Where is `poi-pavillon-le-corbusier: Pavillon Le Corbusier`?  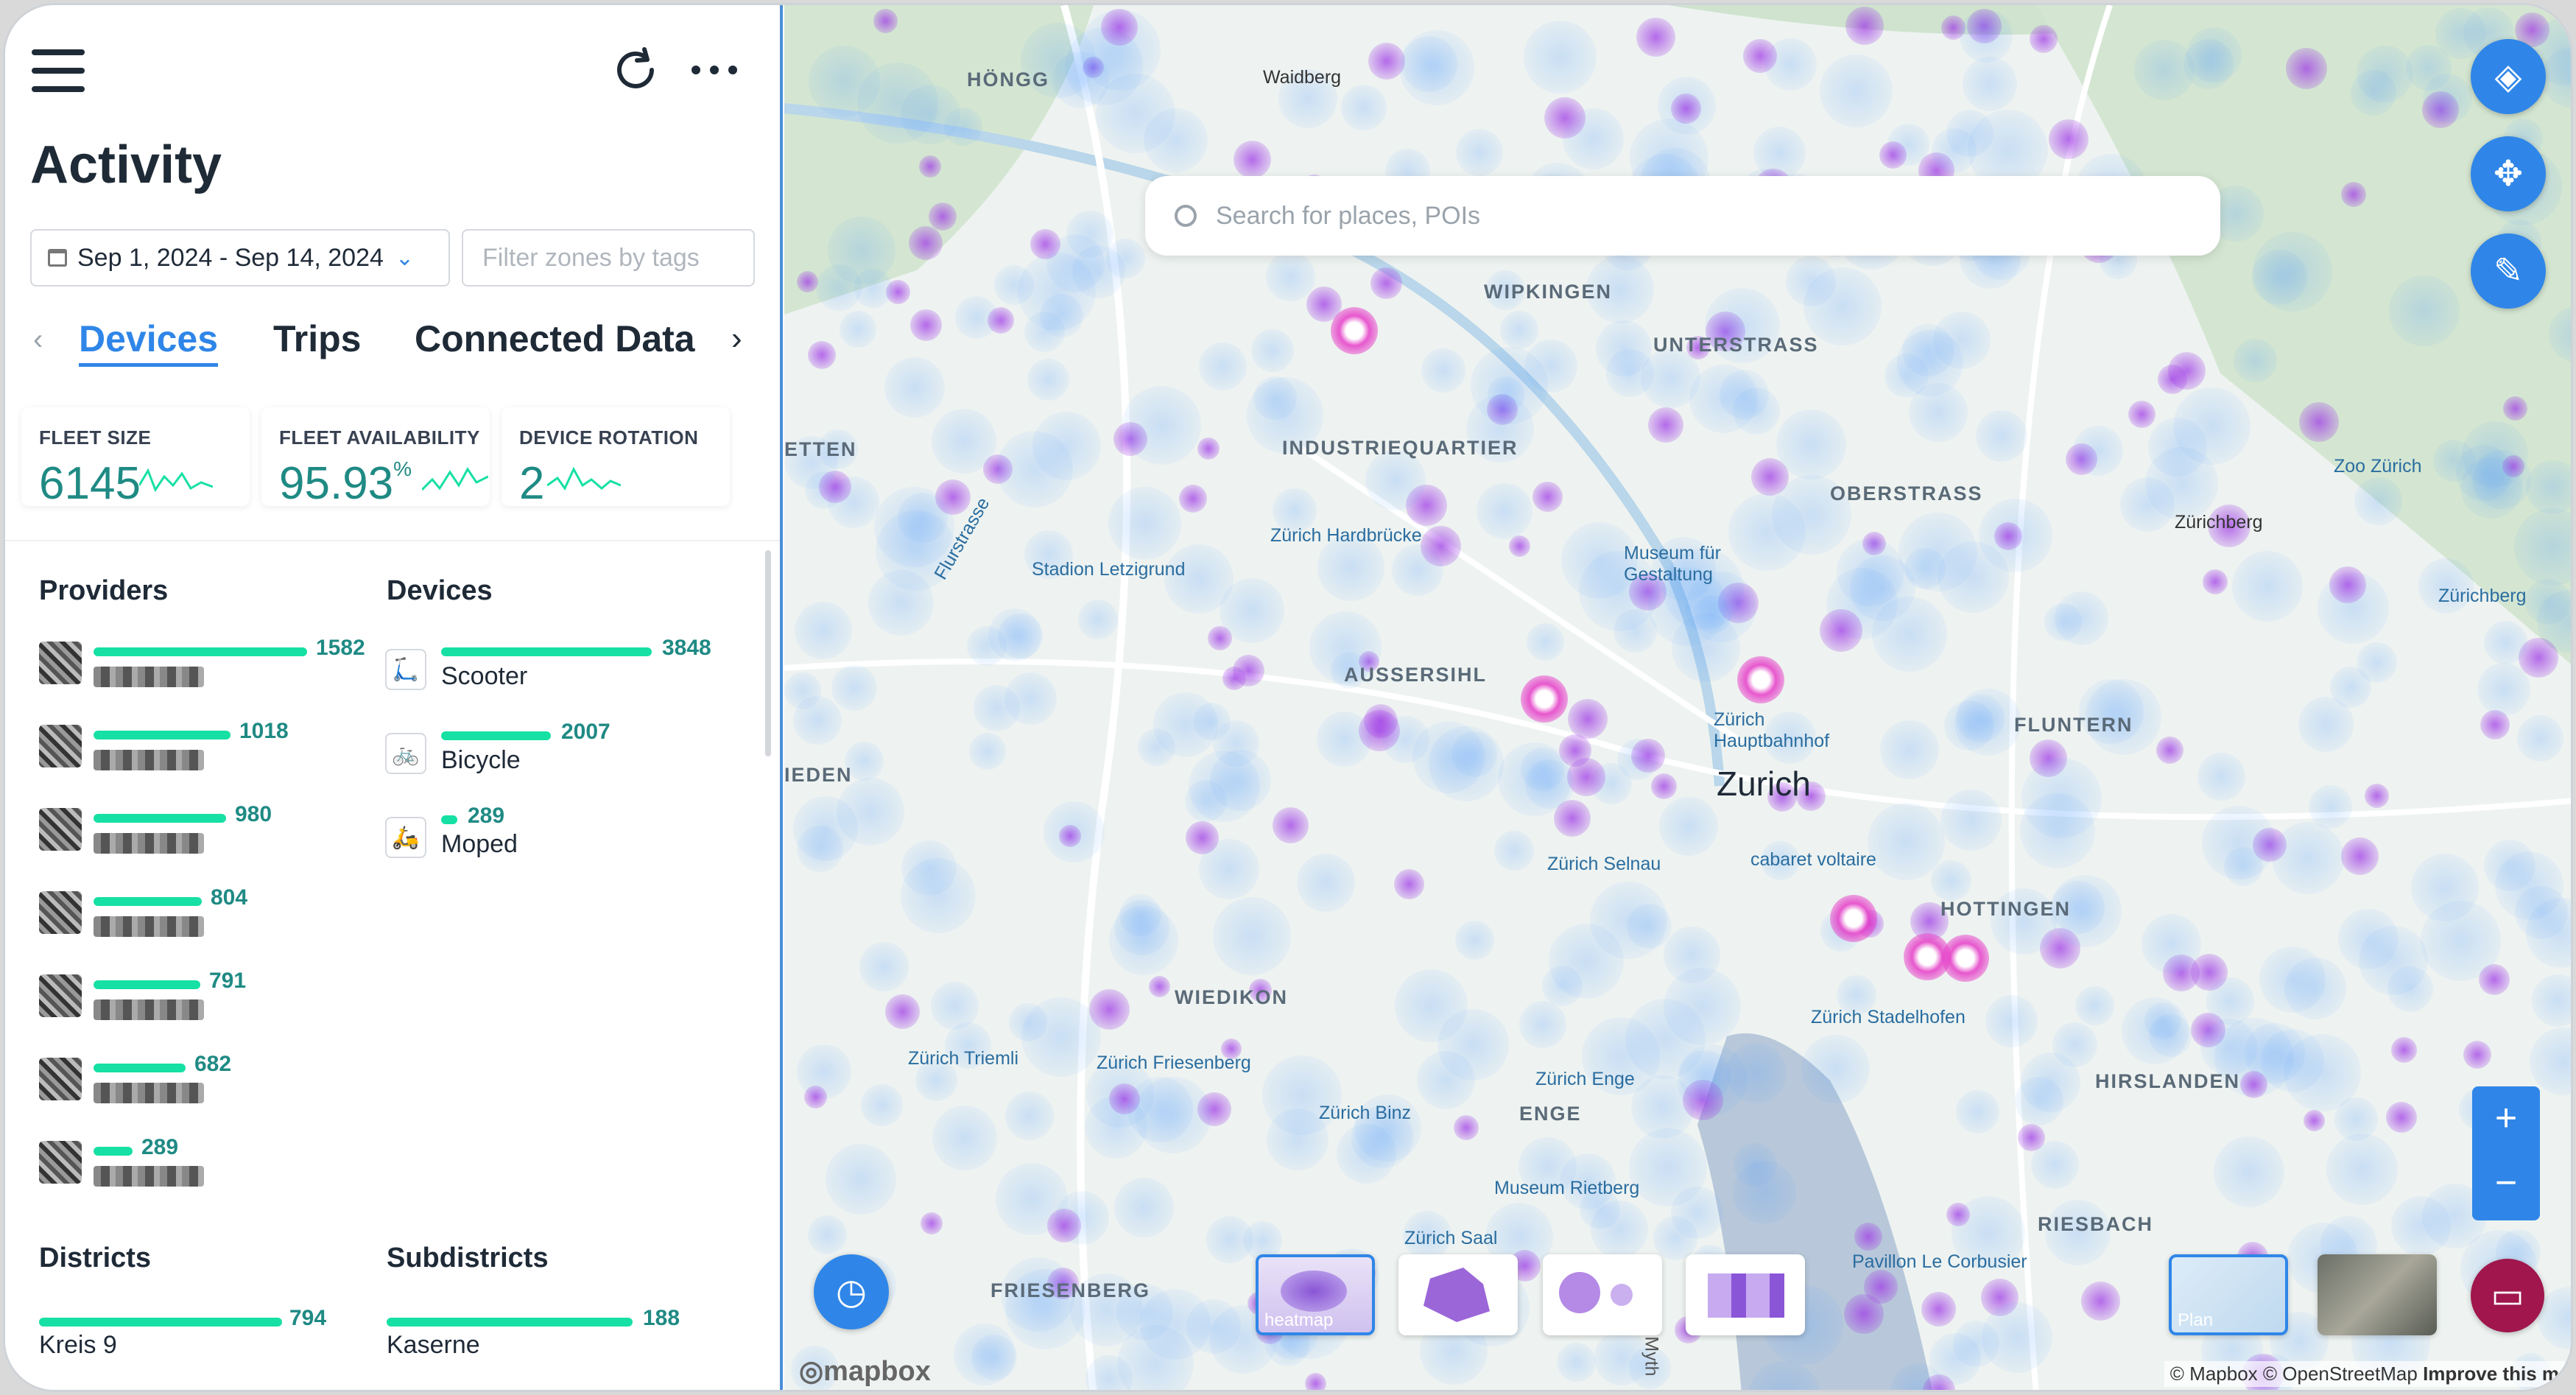
poi-pavillon-le-corbusier: Pavillon Le Corbusier is located at coordinates (1939, 1261).